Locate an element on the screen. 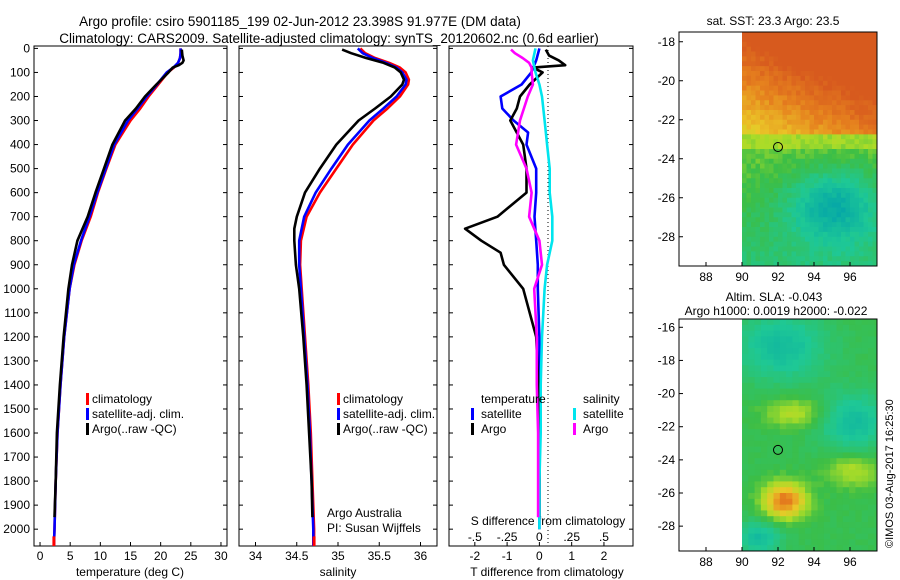 The width and height of the screenshot is (900, 580). difference-profile-lines is located at coordinates (515, 289).